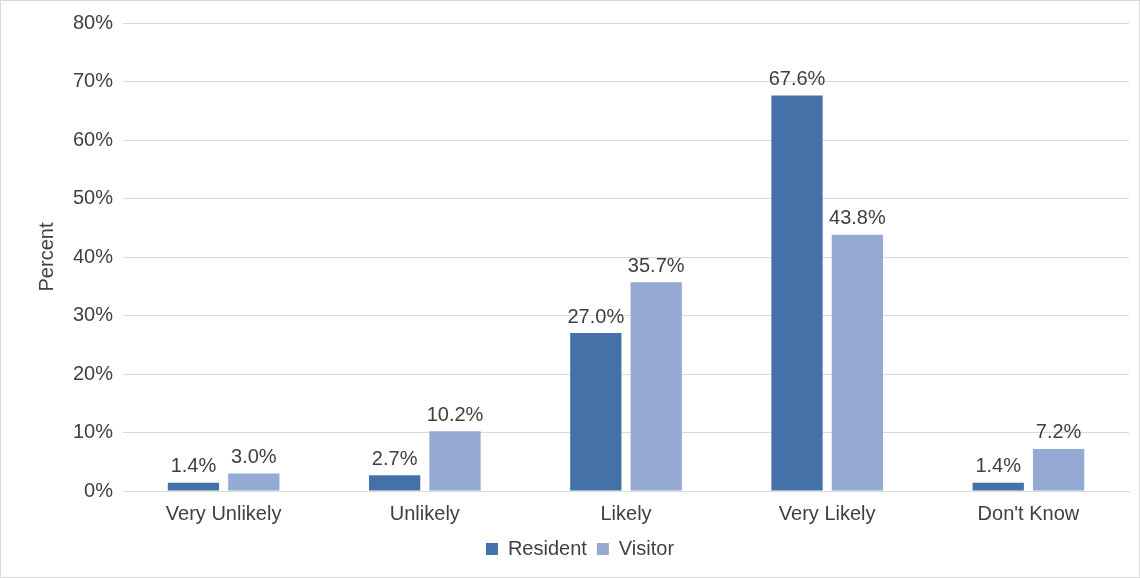 Image resolution: width=1140 pixels, height=578 pixels. Describe the element at coordinates (455, 413) in the screenshot. I see `data-label: 10.2%` at that location.